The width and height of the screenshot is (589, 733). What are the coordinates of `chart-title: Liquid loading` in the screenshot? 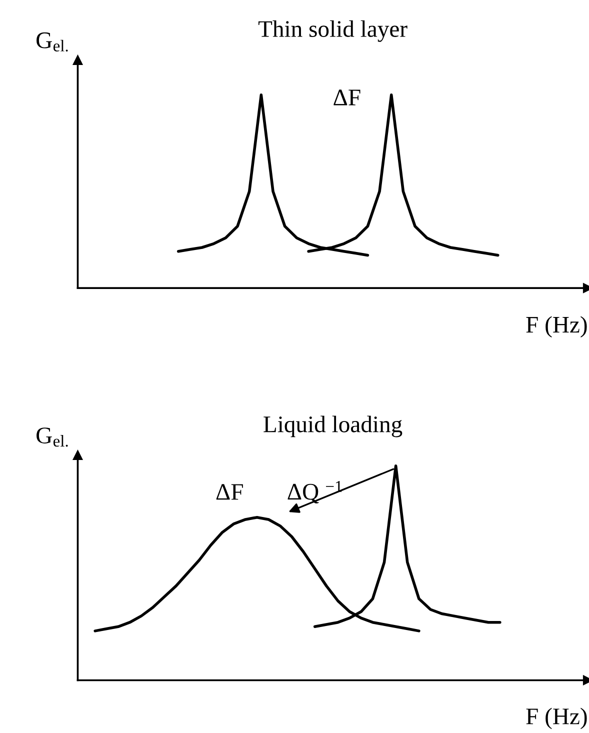 It's located at (333, 427).